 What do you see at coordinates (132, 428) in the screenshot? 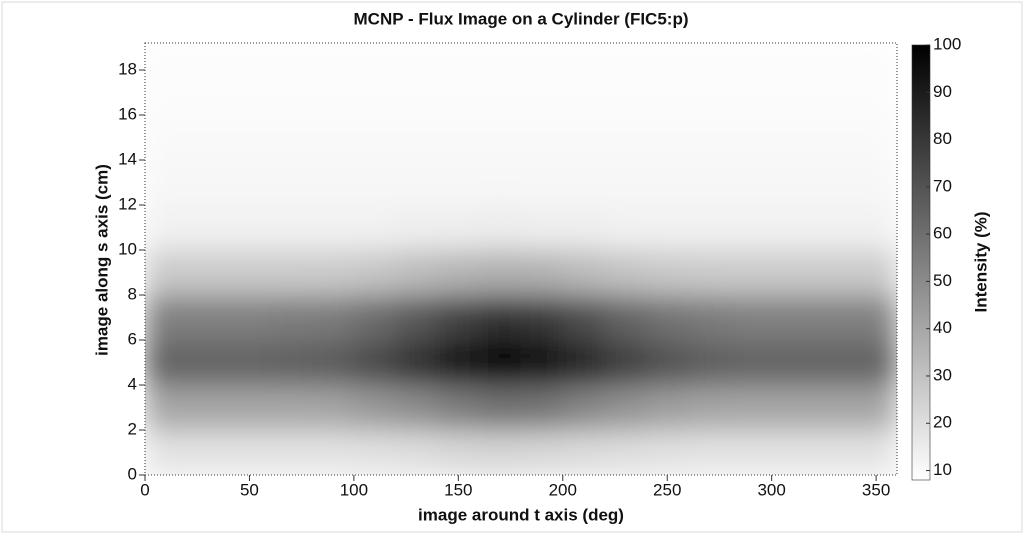
I see `y-tick-label: 2` at bounding box center [132, 428].